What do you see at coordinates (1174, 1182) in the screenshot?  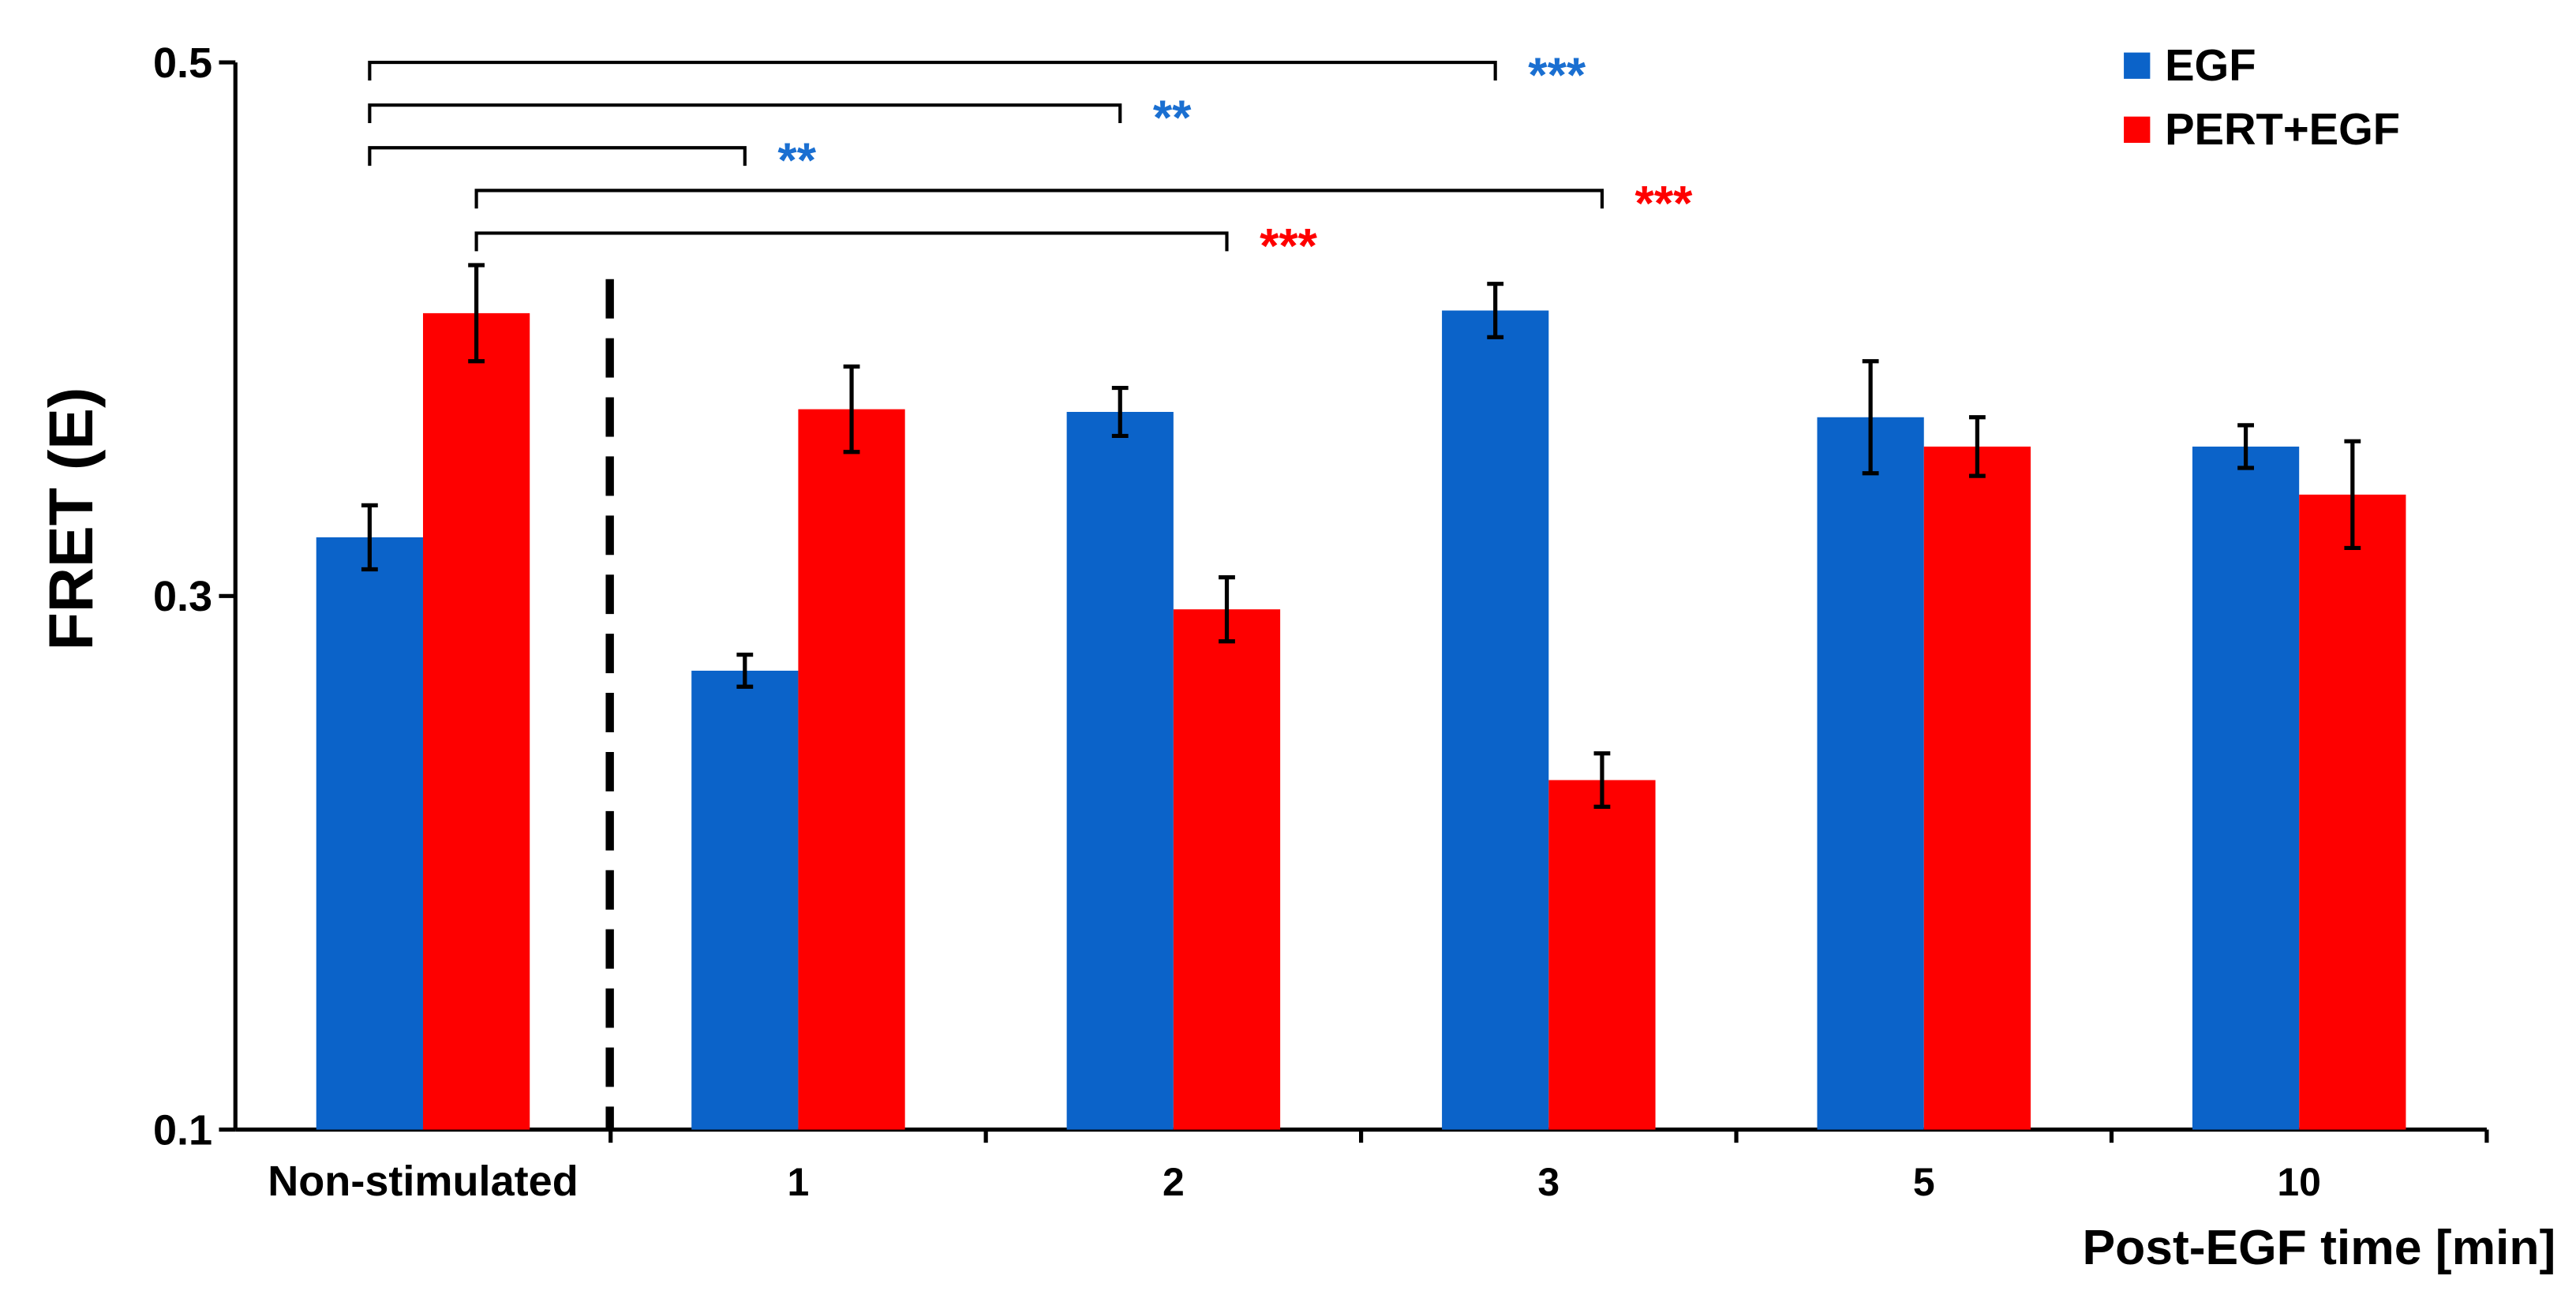 I see `x-tick-label: 2` at bounding box center [1174, 1182].